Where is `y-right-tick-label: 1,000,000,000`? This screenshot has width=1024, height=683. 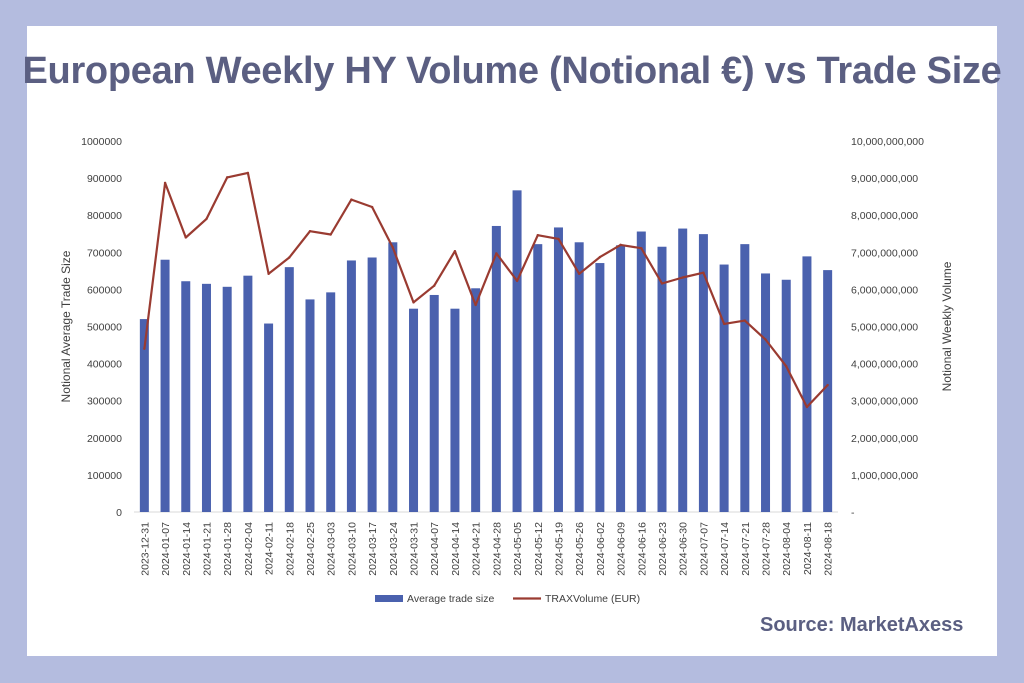 y-right-tick-label: 1,000,000,000 is located at coordinates (884, 476).